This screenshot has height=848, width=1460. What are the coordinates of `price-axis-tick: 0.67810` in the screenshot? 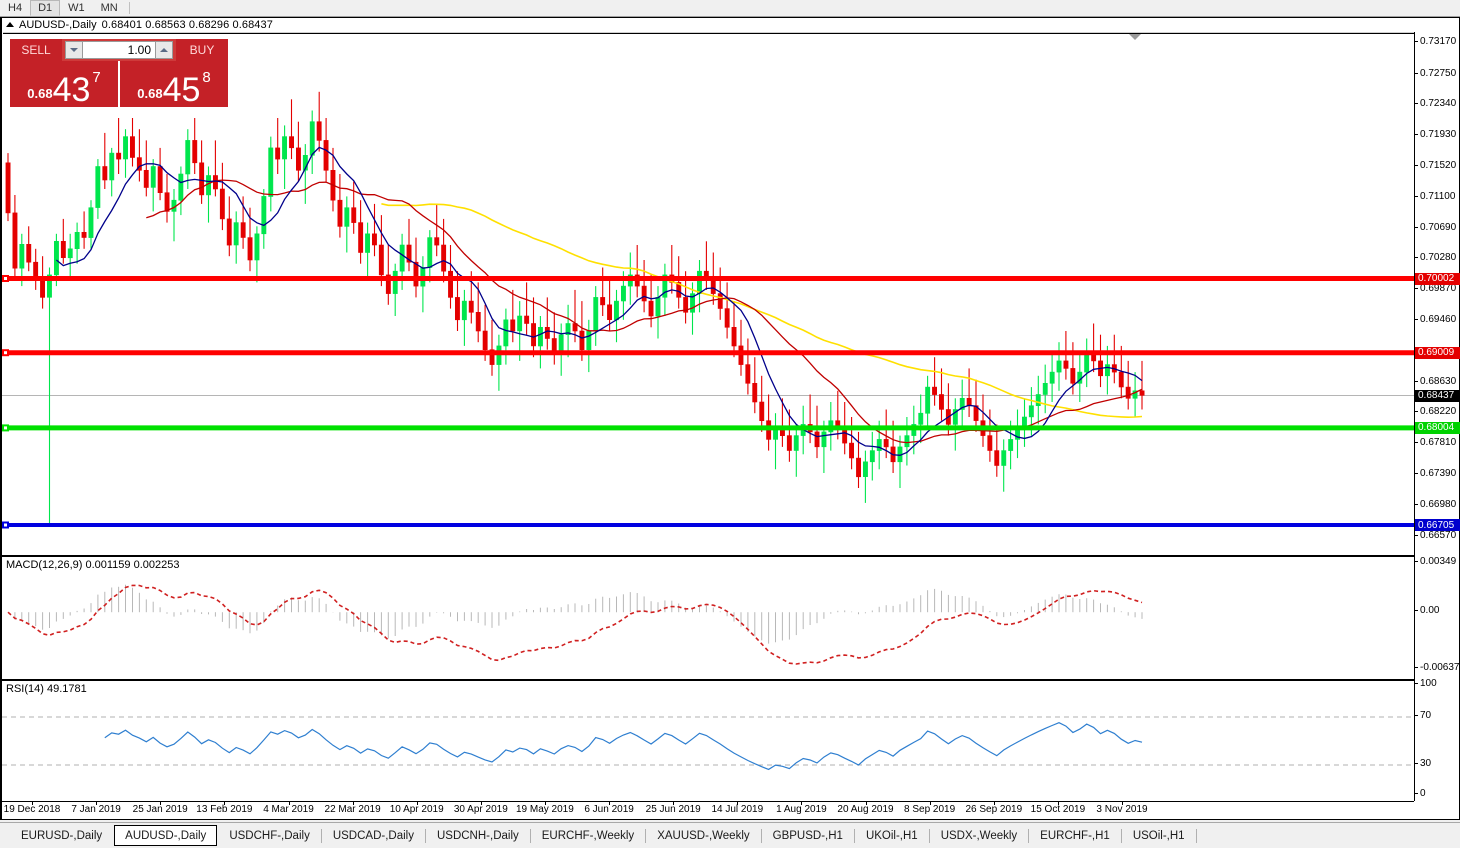 It's located at (1437, 442).